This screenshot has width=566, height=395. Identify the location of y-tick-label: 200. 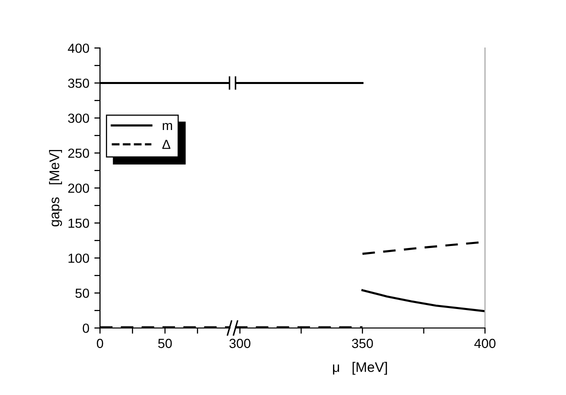
(79, 188).